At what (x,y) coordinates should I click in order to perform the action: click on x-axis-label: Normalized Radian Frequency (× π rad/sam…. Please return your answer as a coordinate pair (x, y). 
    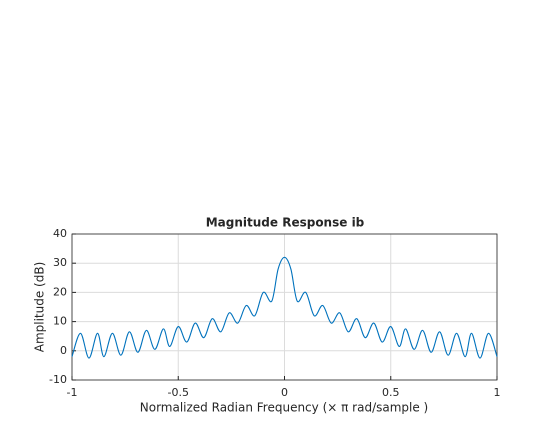
    Looking at the image, I should click on (284, 408).